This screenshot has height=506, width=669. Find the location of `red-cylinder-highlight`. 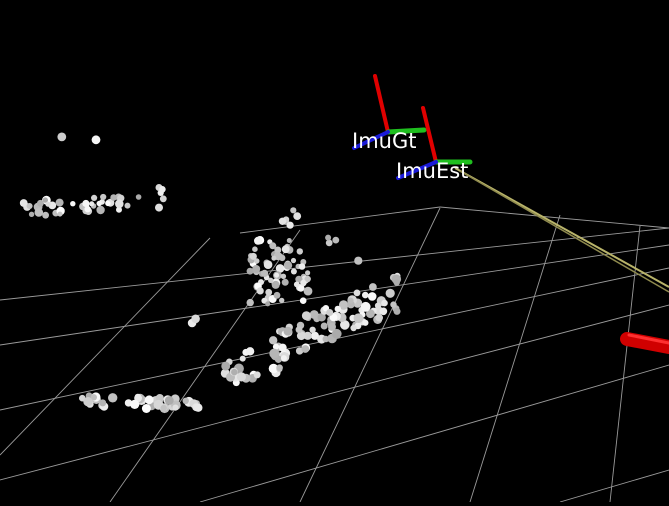

red-cylinder-highlight is located at coordinates (648, 339).